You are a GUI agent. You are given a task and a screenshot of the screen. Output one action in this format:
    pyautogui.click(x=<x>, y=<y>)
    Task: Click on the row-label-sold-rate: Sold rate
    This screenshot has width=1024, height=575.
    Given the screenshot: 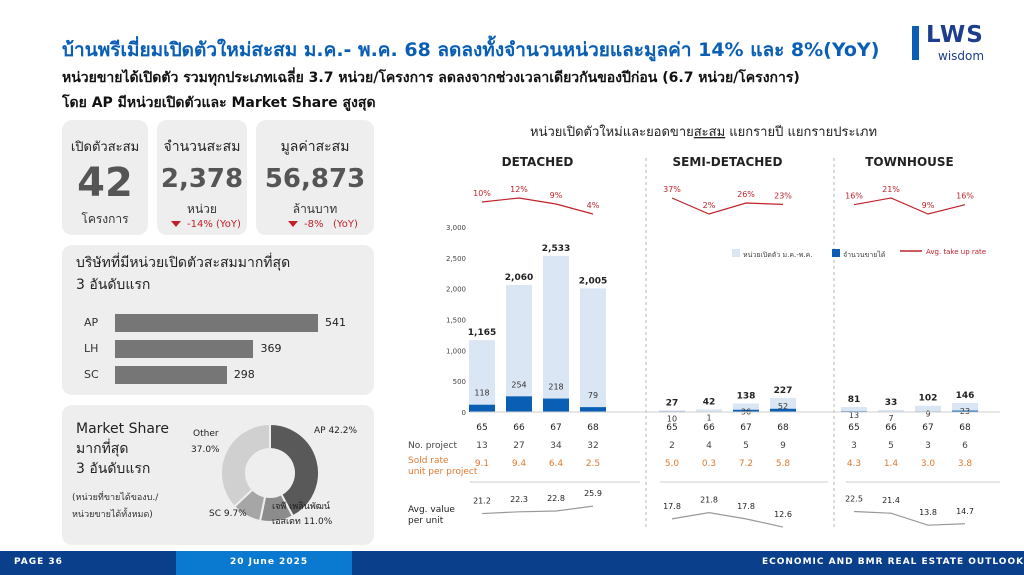 What is the action you would take?
    pyautogui.click(x=428, y=461)
    